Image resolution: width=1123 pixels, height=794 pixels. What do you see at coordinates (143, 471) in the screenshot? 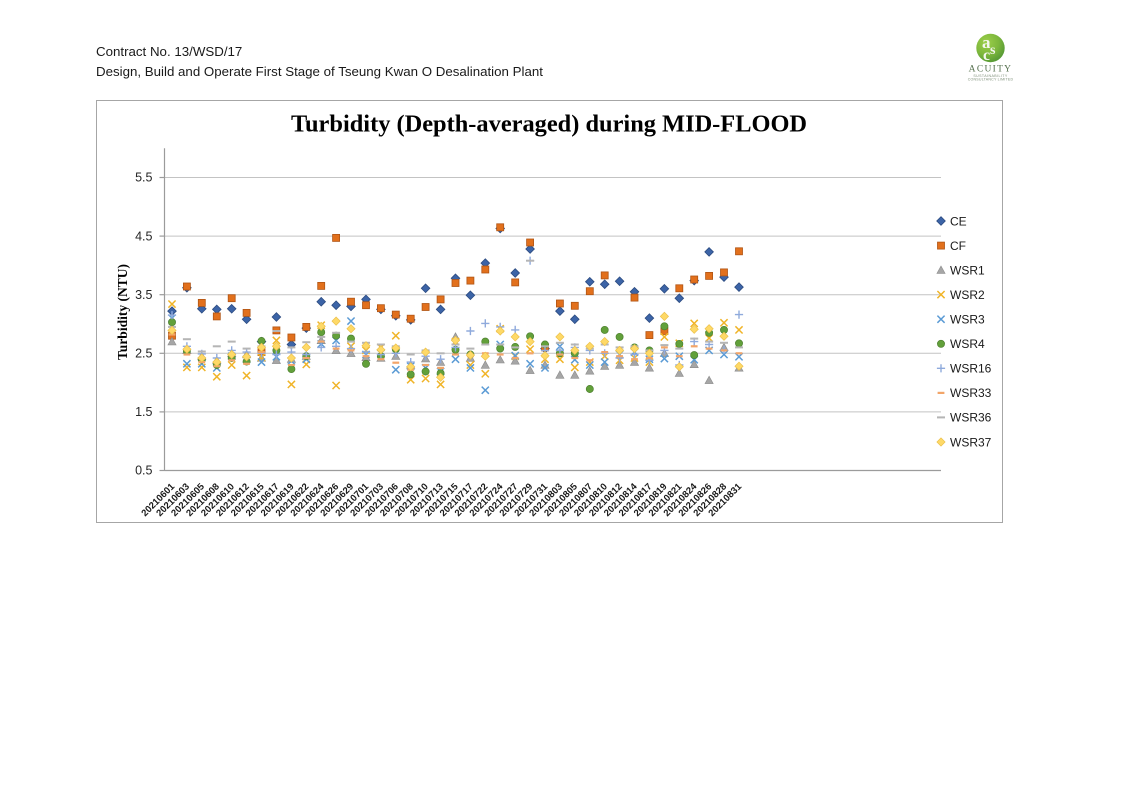
I see `svg-text: 0.5` at bounding box center [143, 471].